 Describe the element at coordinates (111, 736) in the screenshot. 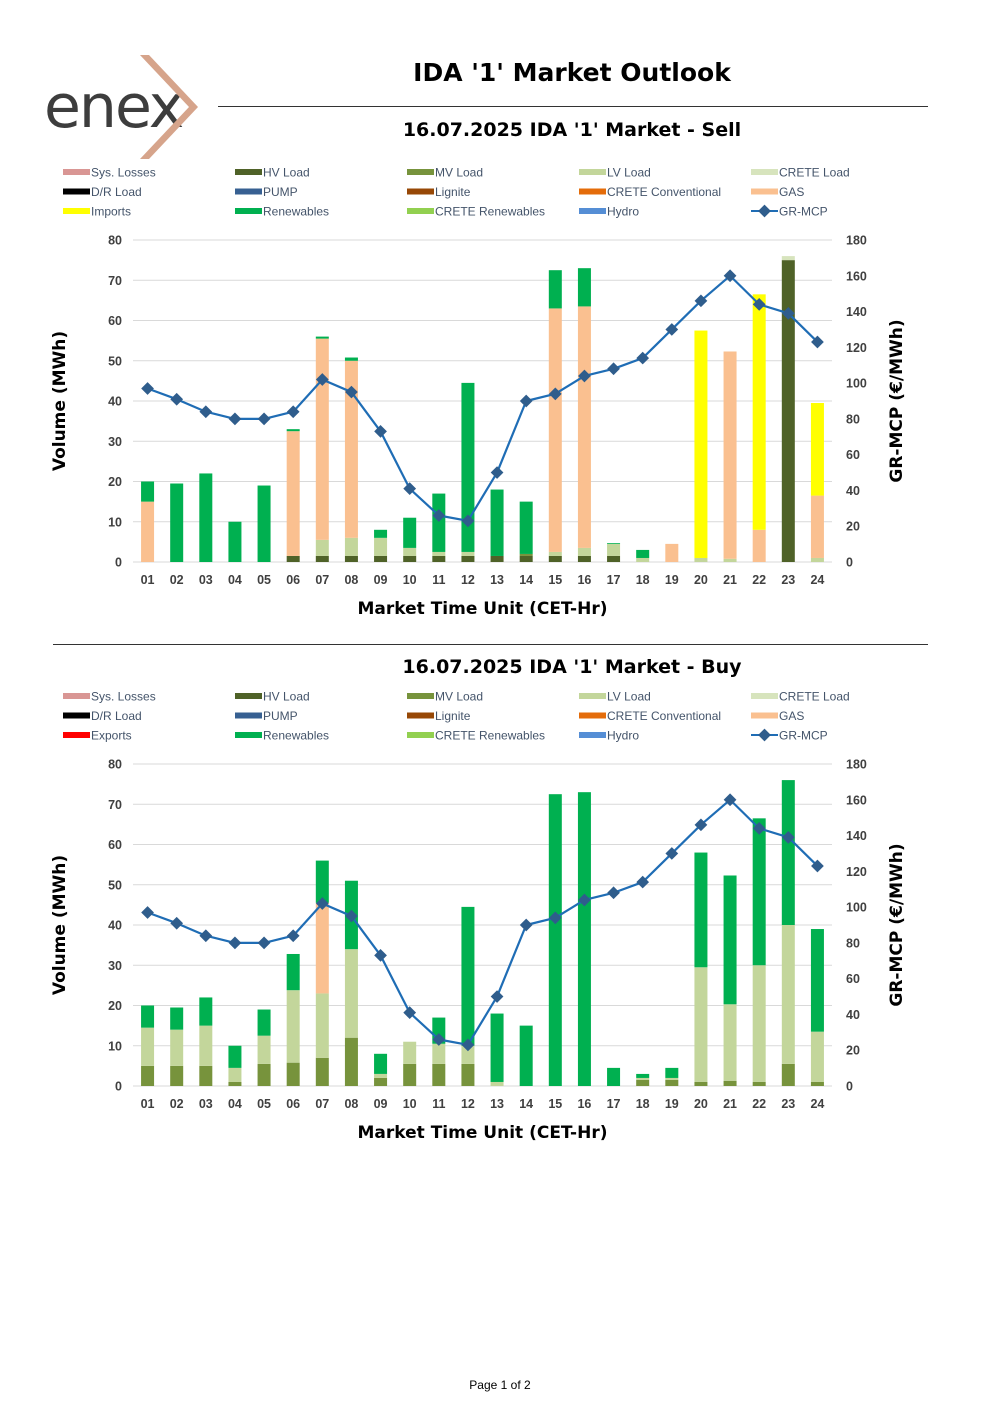

I see `legend-label: Exports` at that location.